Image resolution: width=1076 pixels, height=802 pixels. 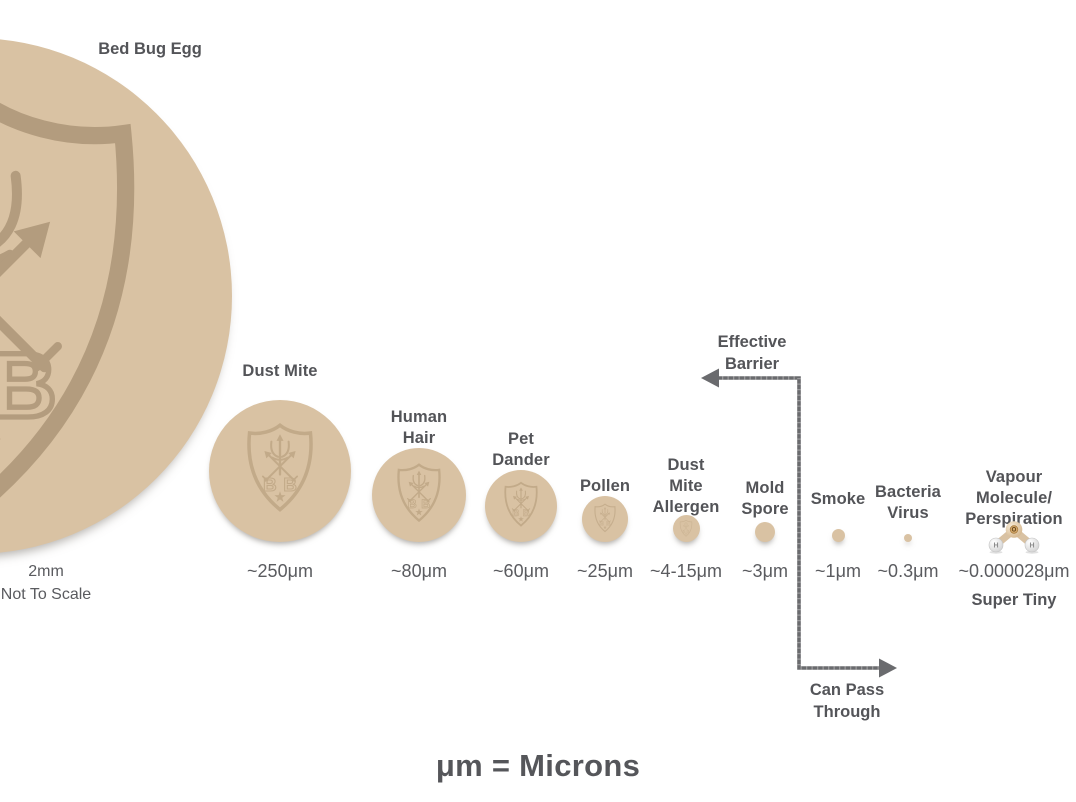 I want to click on size-value: 2mm, so click(x=46, y=571).